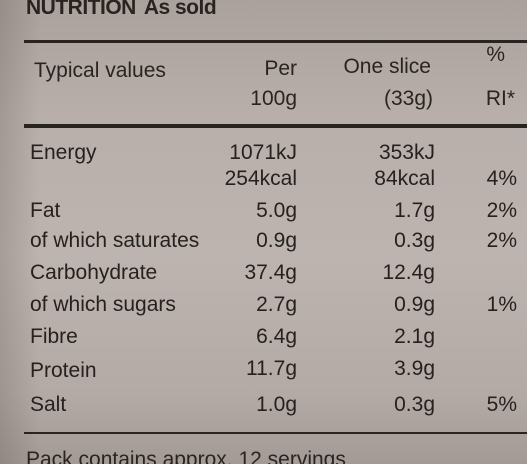 The image size is (527, 464). Describe the element at coordinates (414, 210) in the screenshot. I see `row-per-slice: 1.7g` at that location.